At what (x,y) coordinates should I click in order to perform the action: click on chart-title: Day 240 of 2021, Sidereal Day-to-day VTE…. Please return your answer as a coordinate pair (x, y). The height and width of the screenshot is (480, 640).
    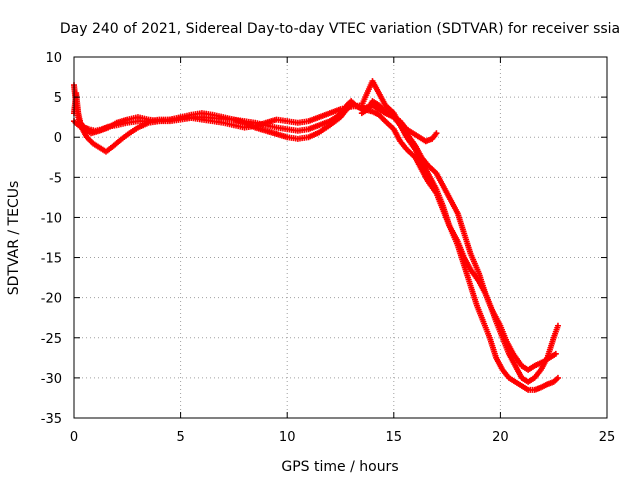
    Looking at the image, I should click on (340, 29).